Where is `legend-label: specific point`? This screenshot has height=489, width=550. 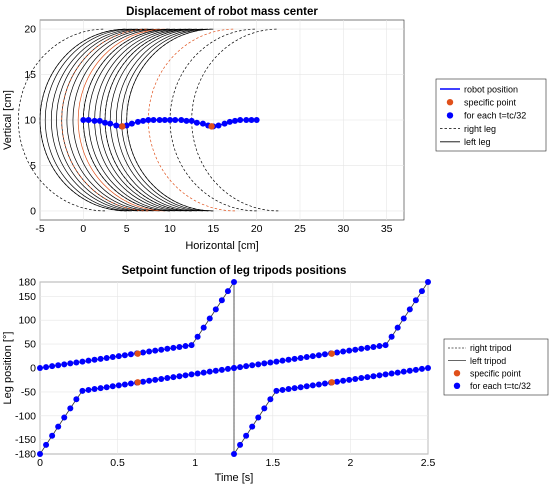 legend-label: specific point is located at coordinates (490, 103).